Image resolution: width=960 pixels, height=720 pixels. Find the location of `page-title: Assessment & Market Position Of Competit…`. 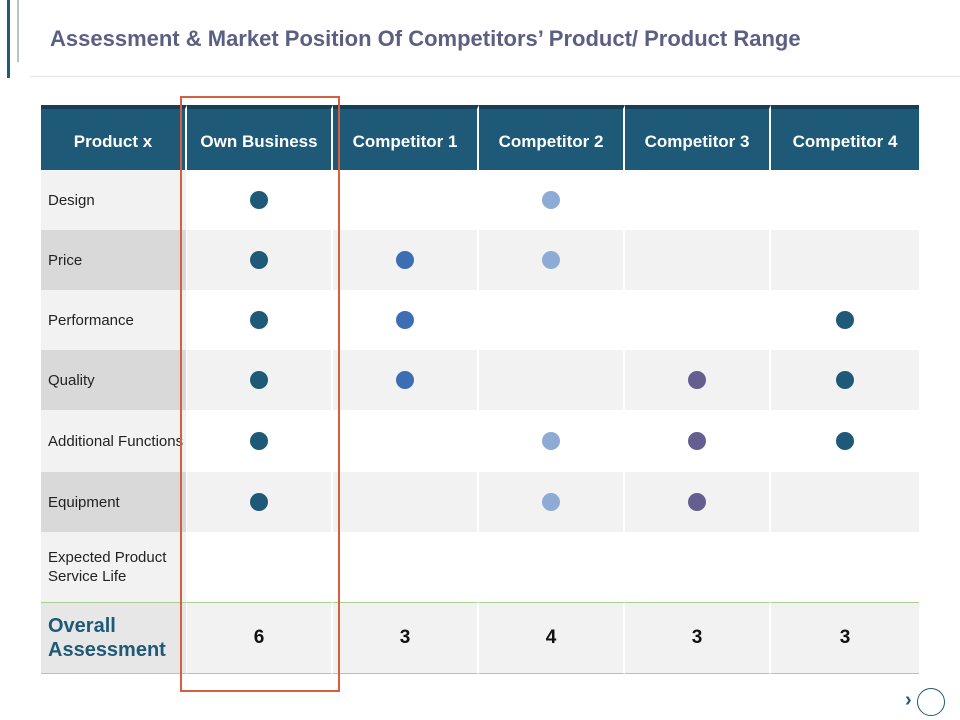

page-title: Assessment & Market Position Of Competit… is located at coordinates (425, 38).